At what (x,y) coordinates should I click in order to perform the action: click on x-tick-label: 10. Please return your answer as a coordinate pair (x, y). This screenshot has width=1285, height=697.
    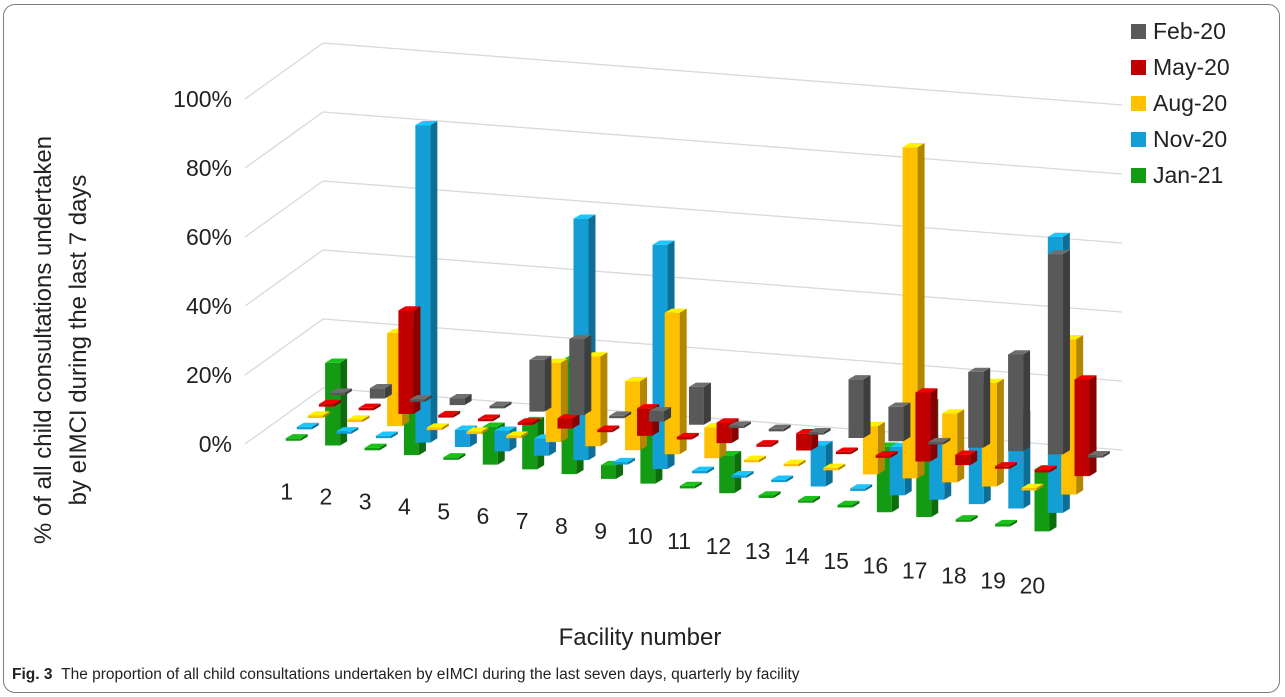
    Looking at the image, I should click on (640, 536).